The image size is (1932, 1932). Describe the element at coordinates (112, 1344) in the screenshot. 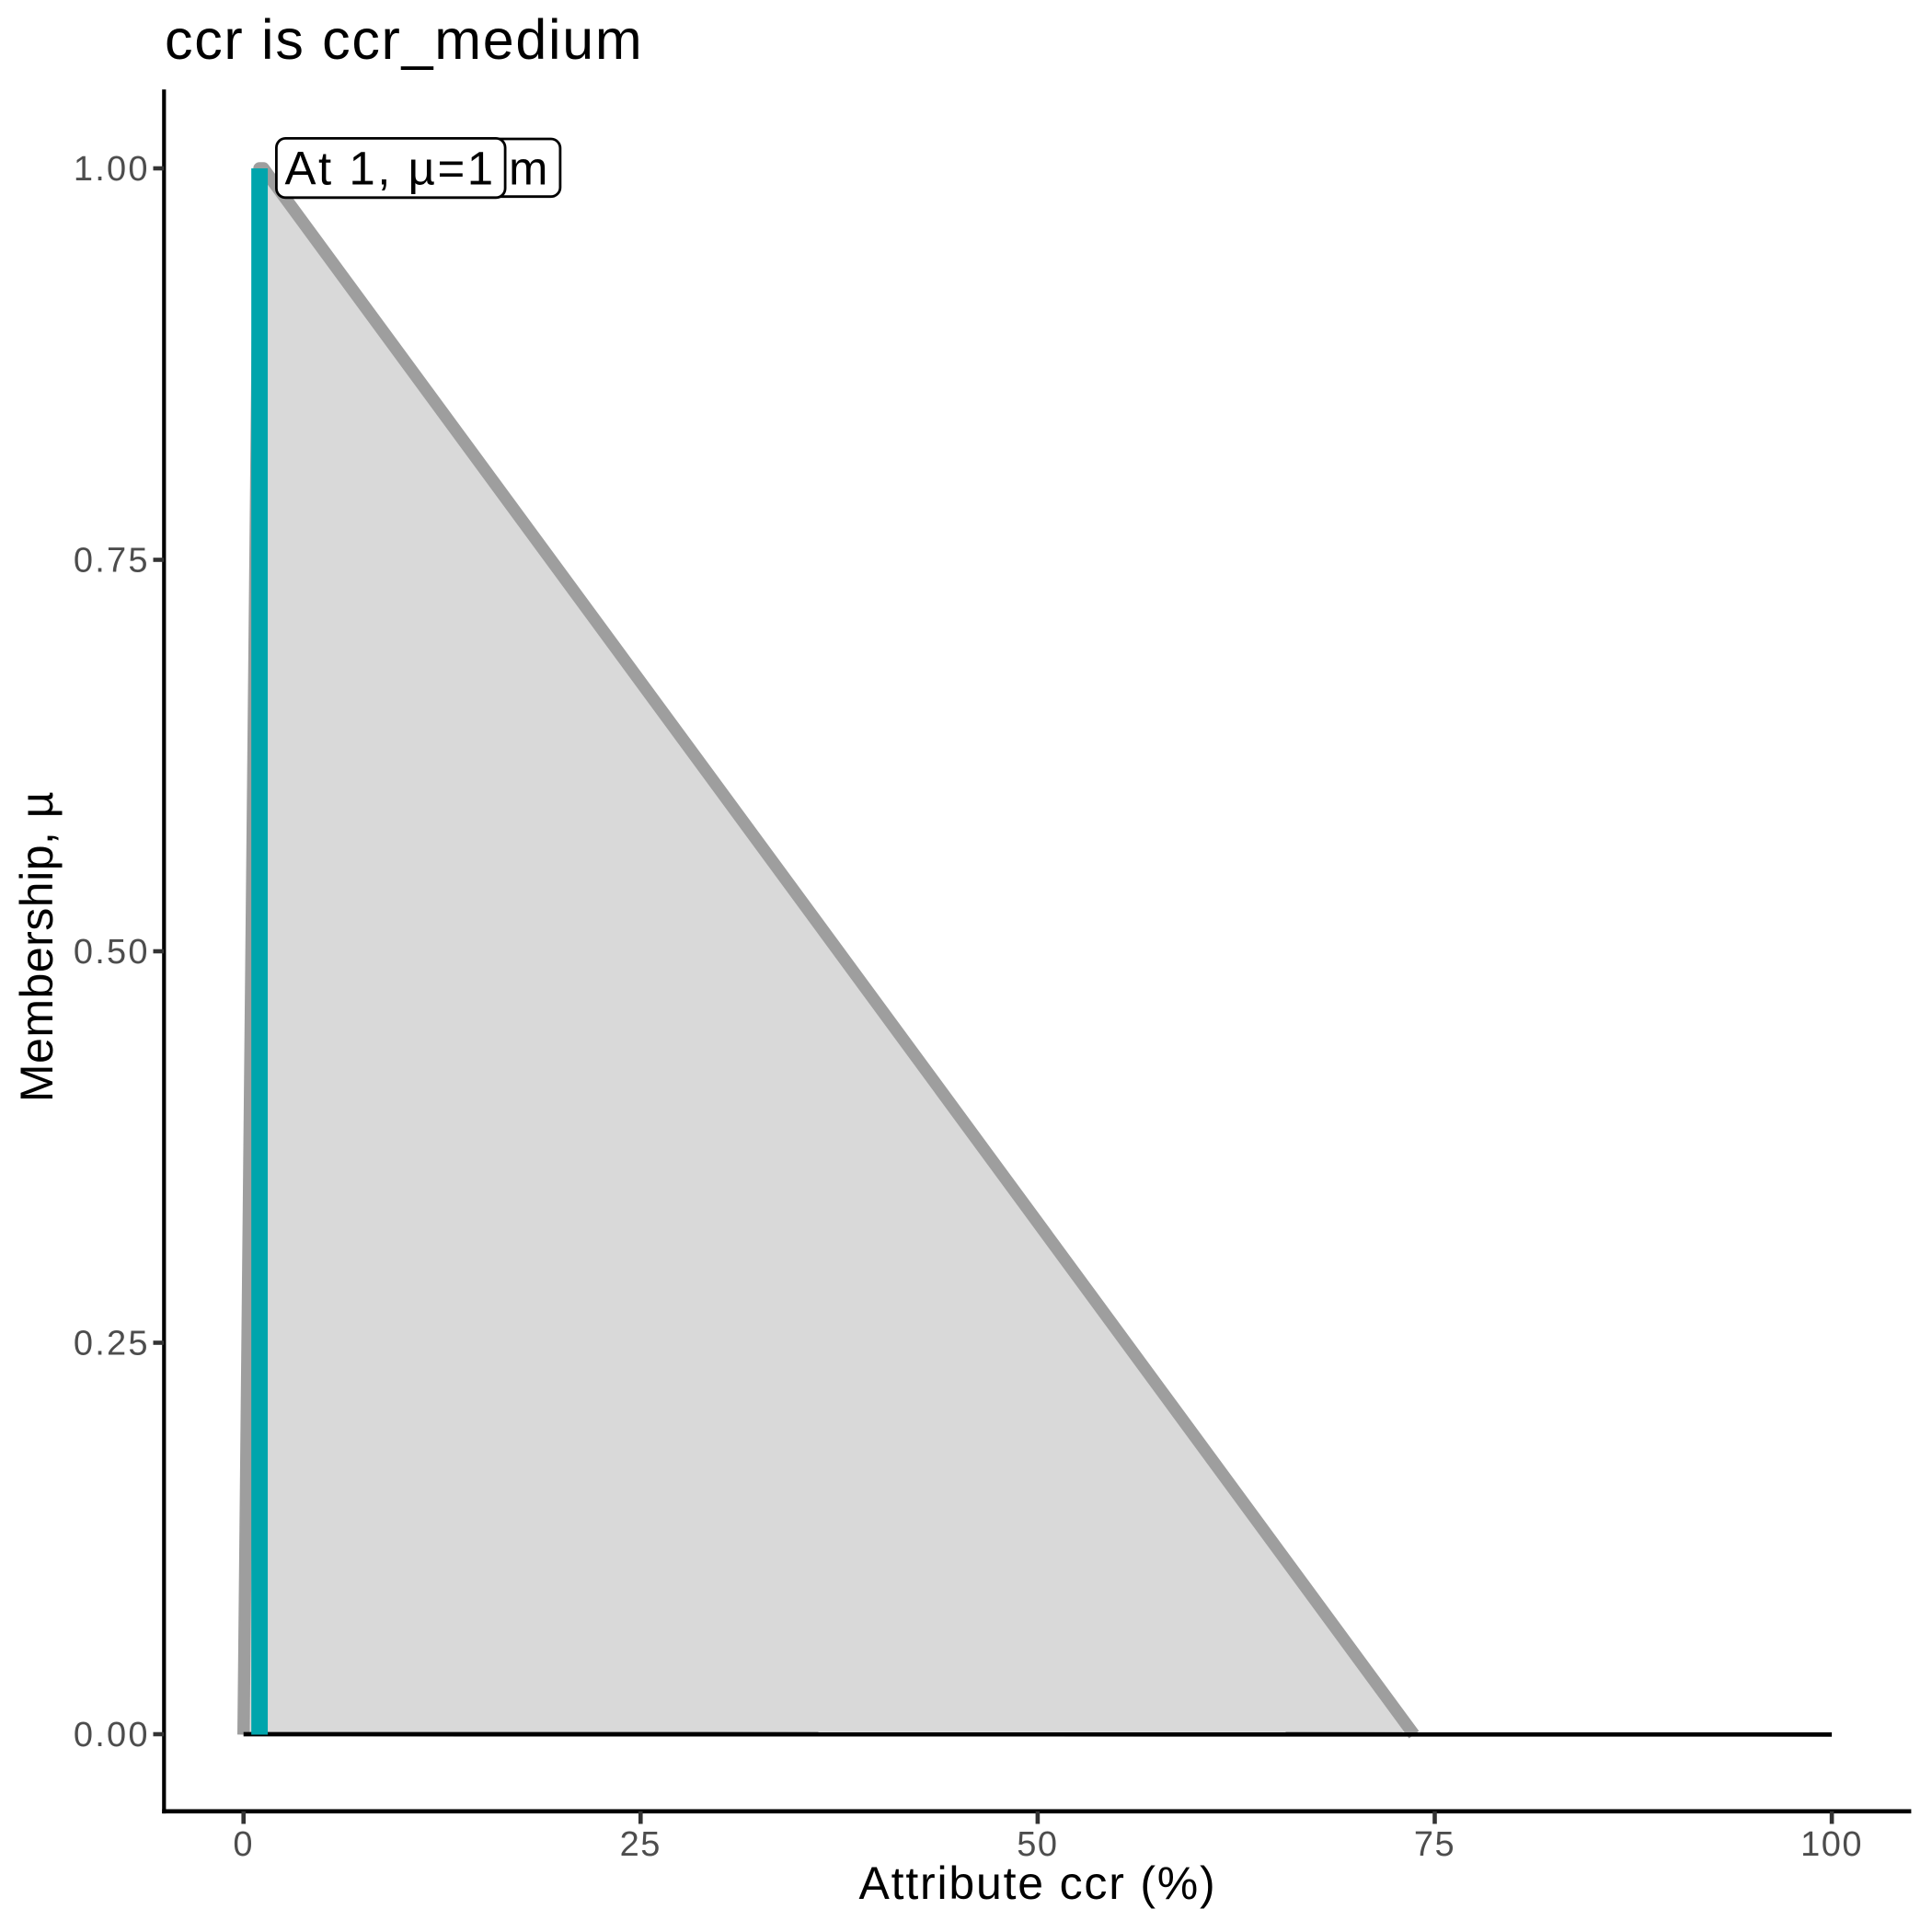

I see `svg-text: 0.25` at that location.